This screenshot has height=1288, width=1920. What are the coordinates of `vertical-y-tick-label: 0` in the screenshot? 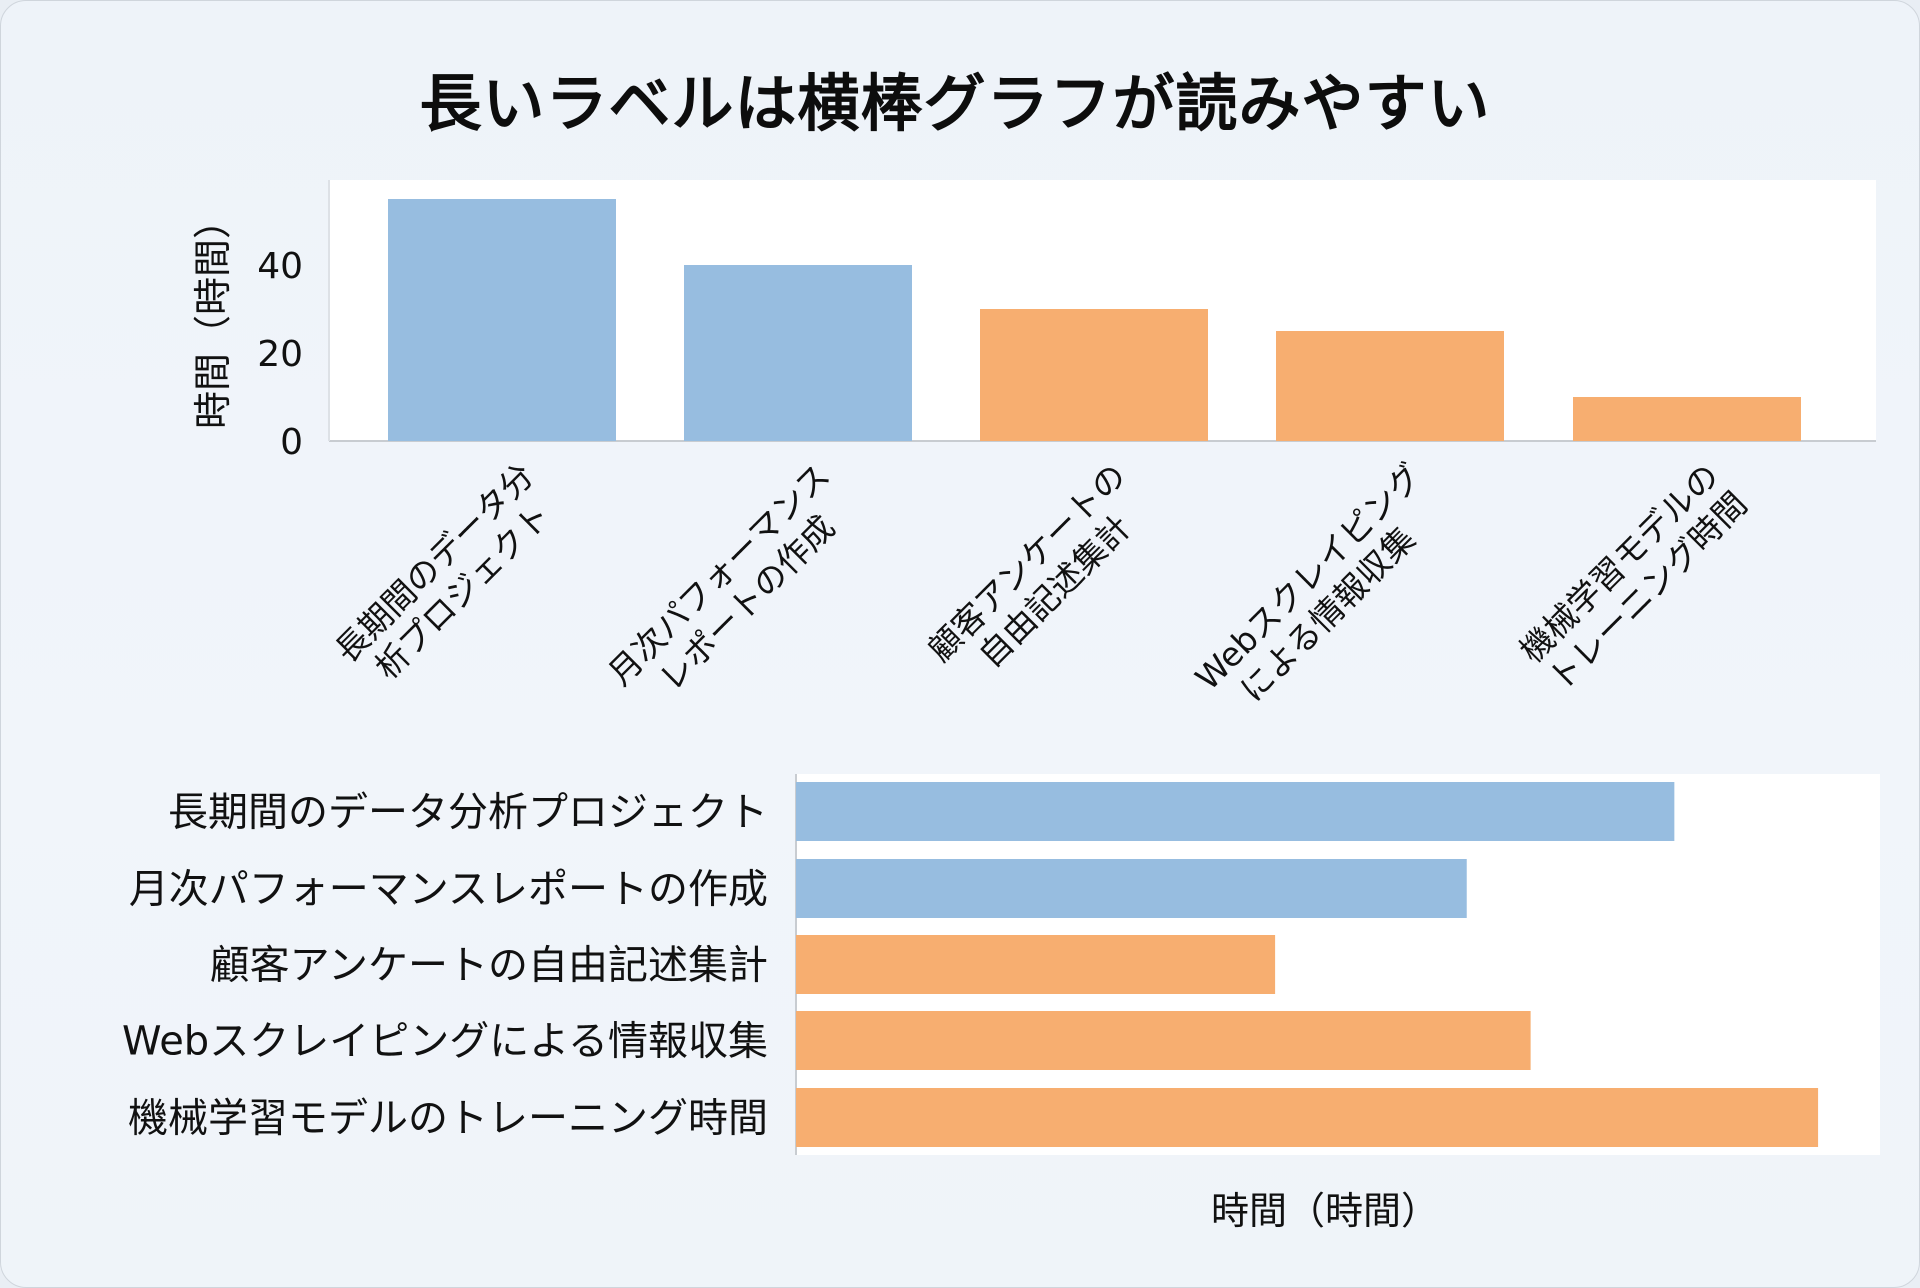 It's located at (291, 442).